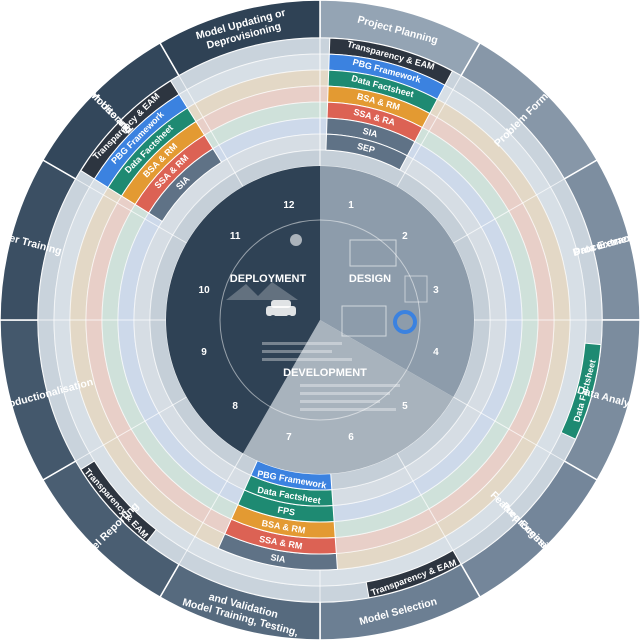 The width and height of the screenshot is (640, 640). What do you see at coordinates (436, 290) in the screenshot?
I see `stage-number: 3` at bounding box center [436, 290].